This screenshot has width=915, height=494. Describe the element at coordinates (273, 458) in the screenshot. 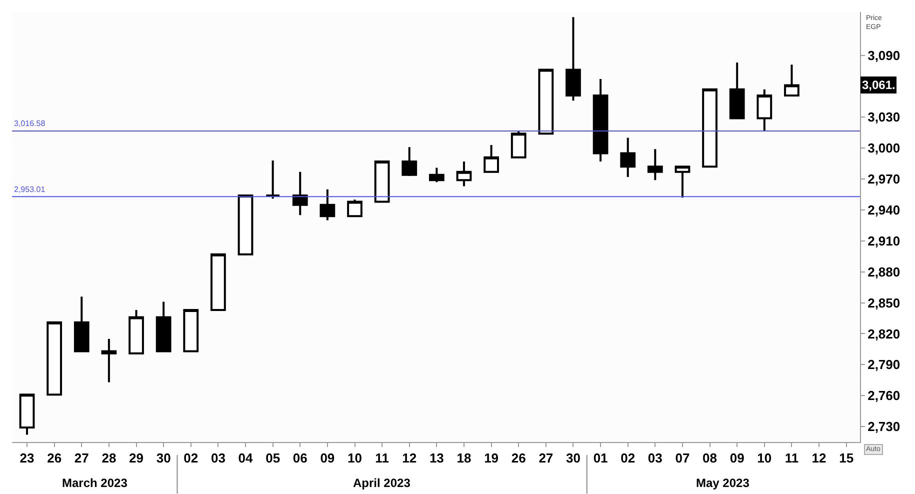

I see `x-tick-label: 05` at that location.